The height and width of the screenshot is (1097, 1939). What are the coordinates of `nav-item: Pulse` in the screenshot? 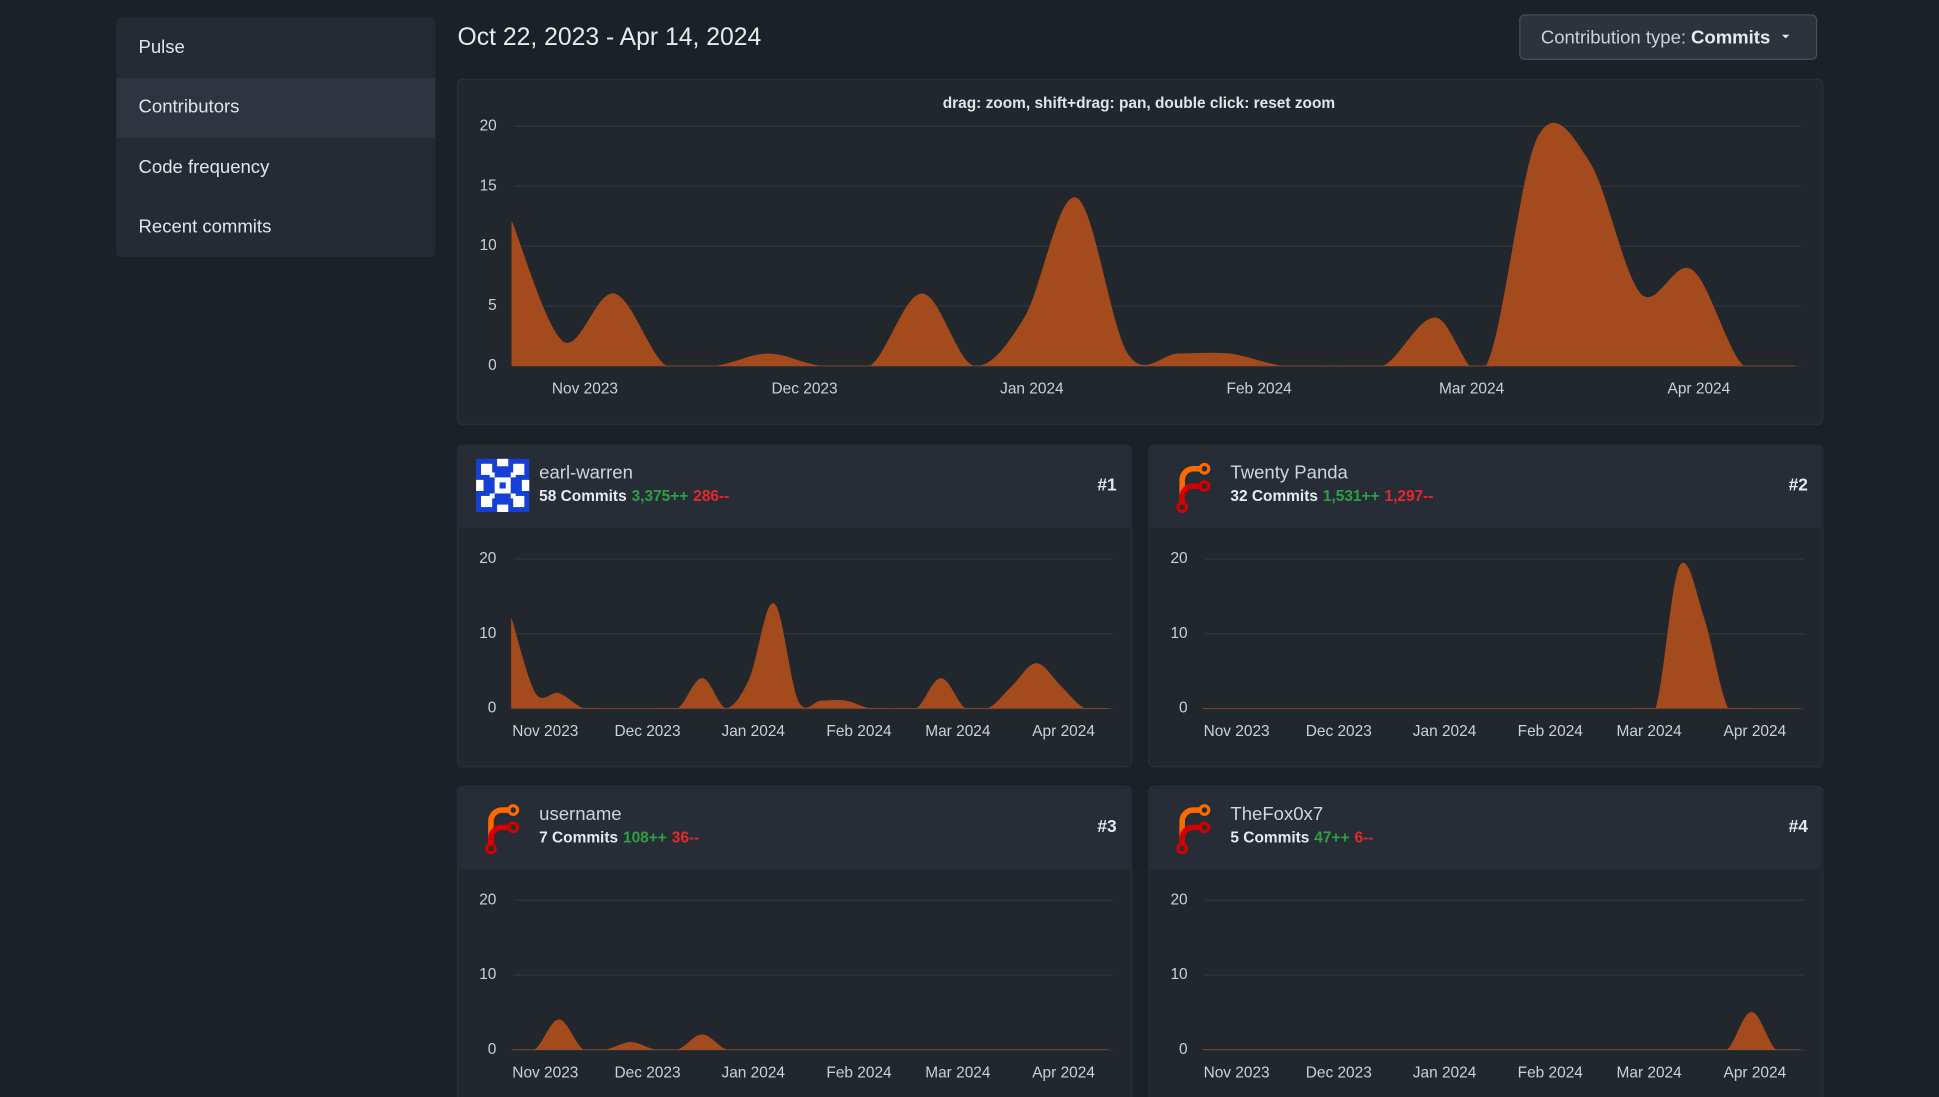 It's located at (161, 46).